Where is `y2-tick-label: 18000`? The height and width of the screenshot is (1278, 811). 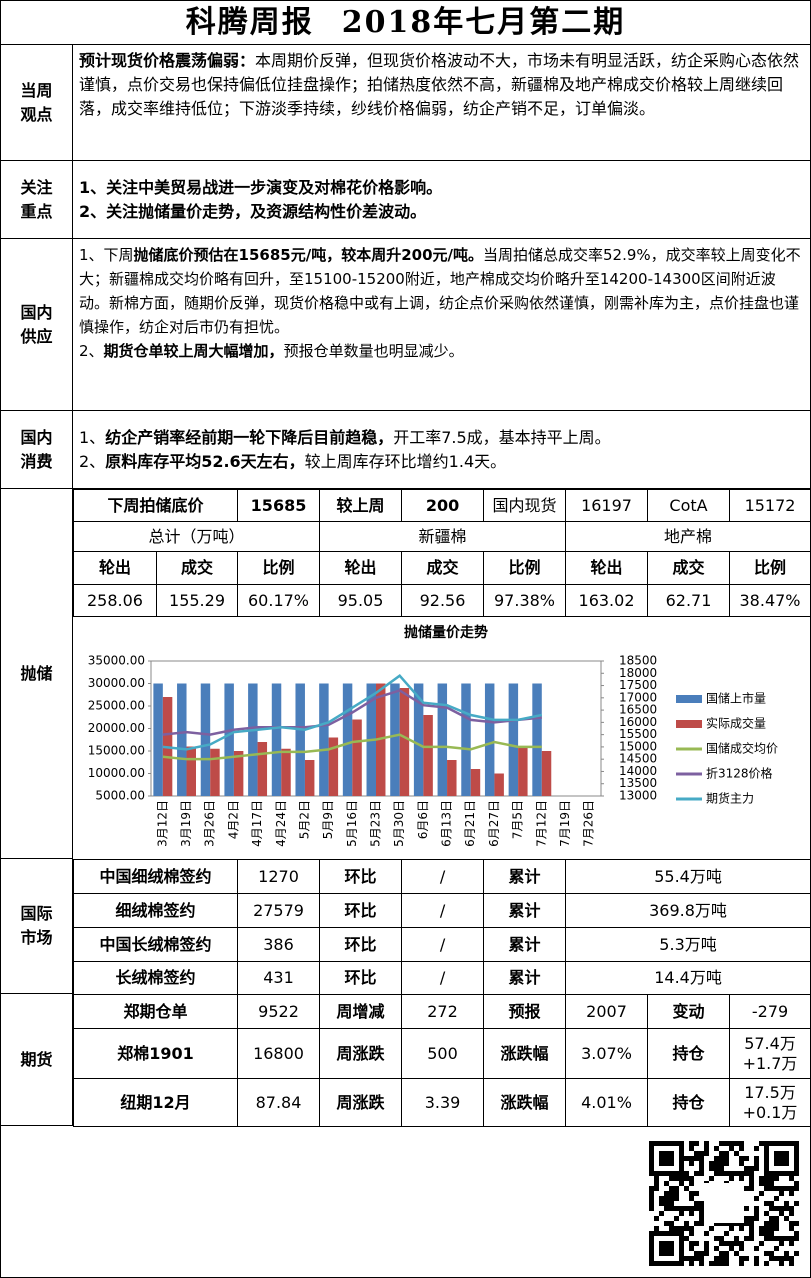
y2-tick-label: 18000 is located at coordinates (638, 673).